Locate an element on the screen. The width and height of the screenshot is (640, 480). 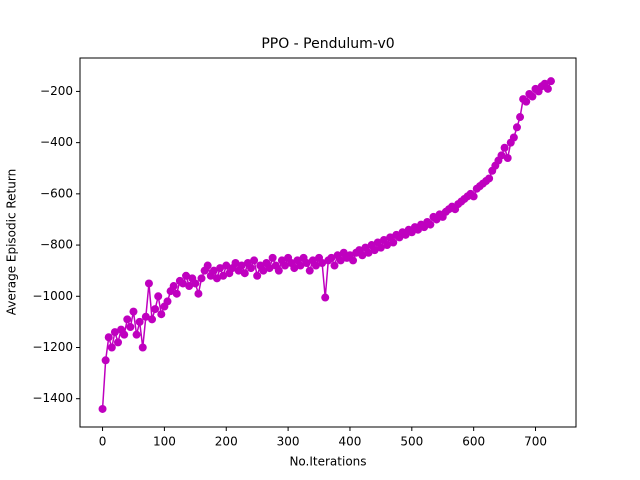
y-tick-label: −200 is located at coordinates (56, 91).